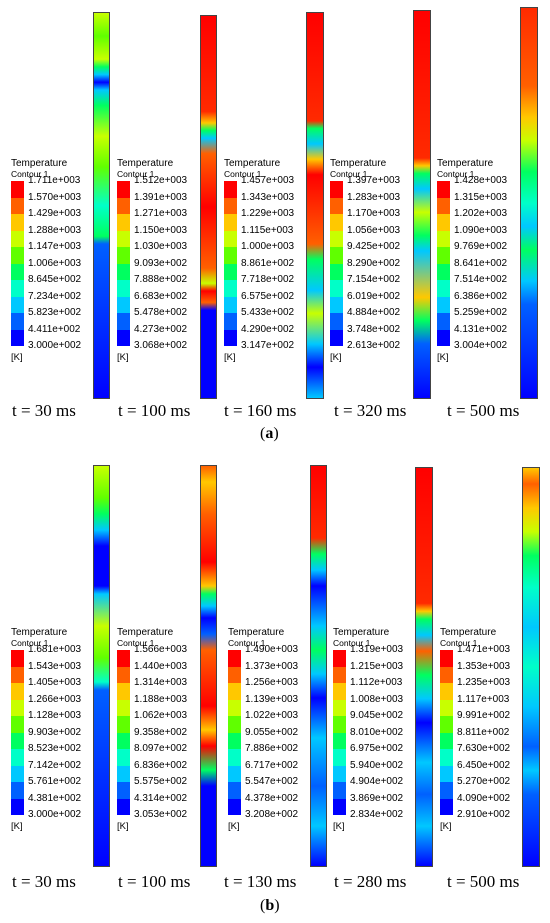 The image size is (550, 923). Describe the element at coordinates (161, 715) in the screenshot. I see `legend-tick-label: 1.062e+003` at that location.